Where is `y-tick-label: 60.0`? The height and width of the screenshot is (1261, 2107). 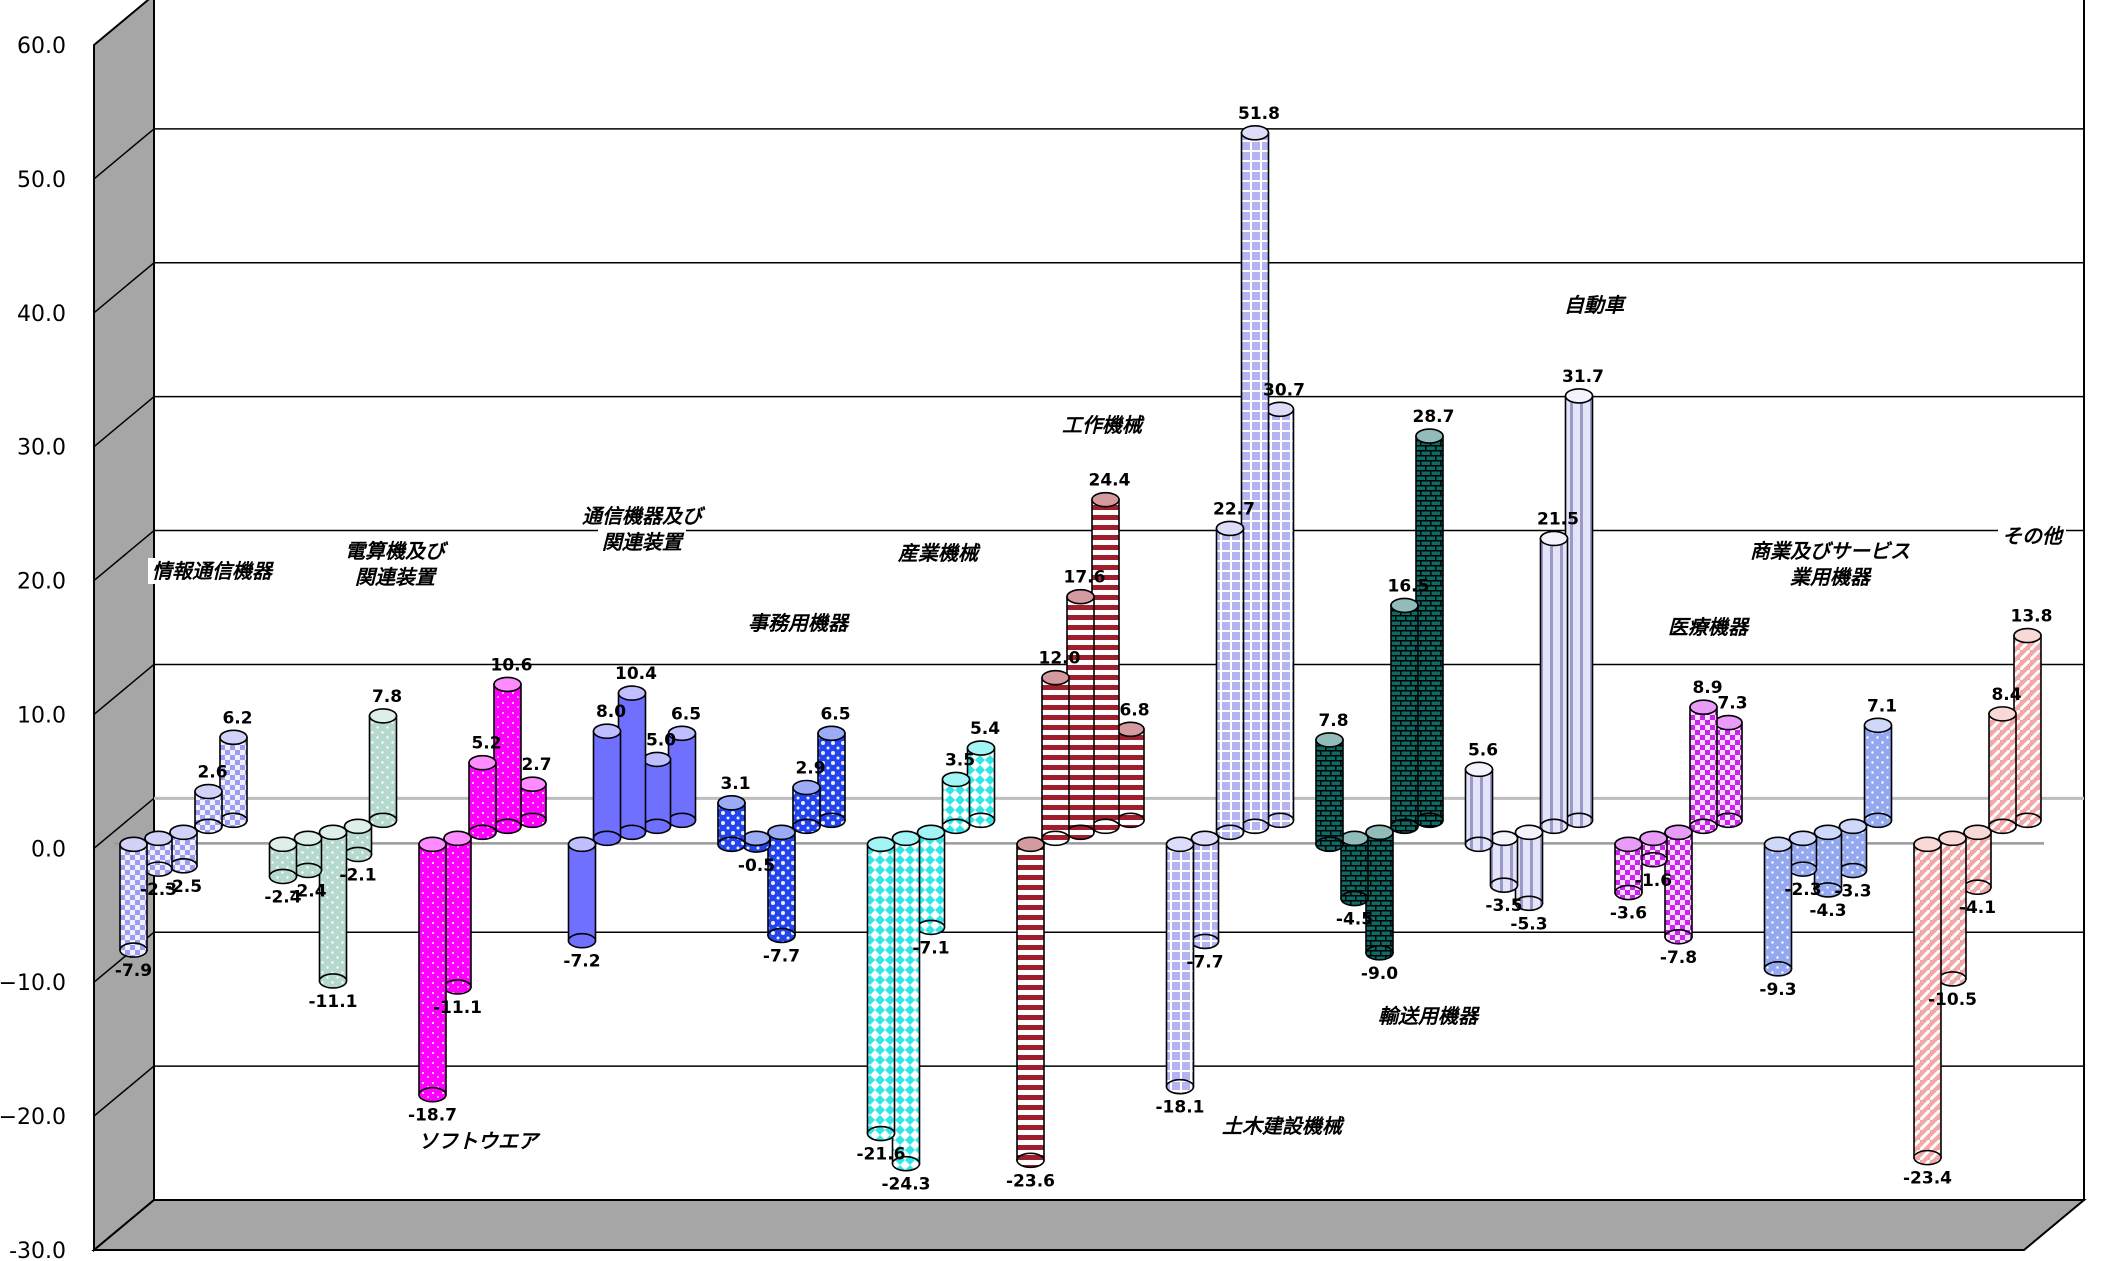 y-tick-label: 60.0 is located at coordinates (41, 46).